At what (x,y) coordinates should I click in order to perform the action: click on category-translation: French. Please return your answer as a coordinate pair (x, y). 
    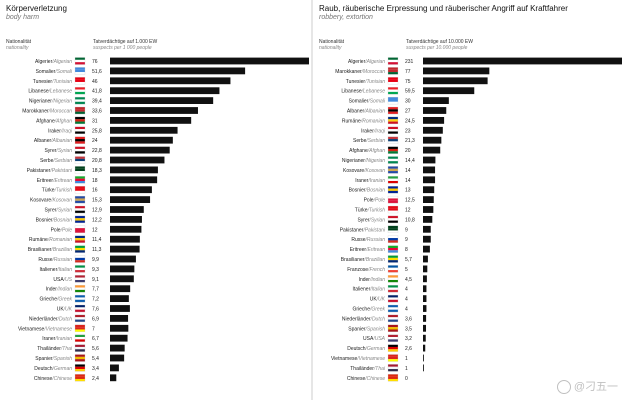
    Looking at the image, I should click on (377, 270).